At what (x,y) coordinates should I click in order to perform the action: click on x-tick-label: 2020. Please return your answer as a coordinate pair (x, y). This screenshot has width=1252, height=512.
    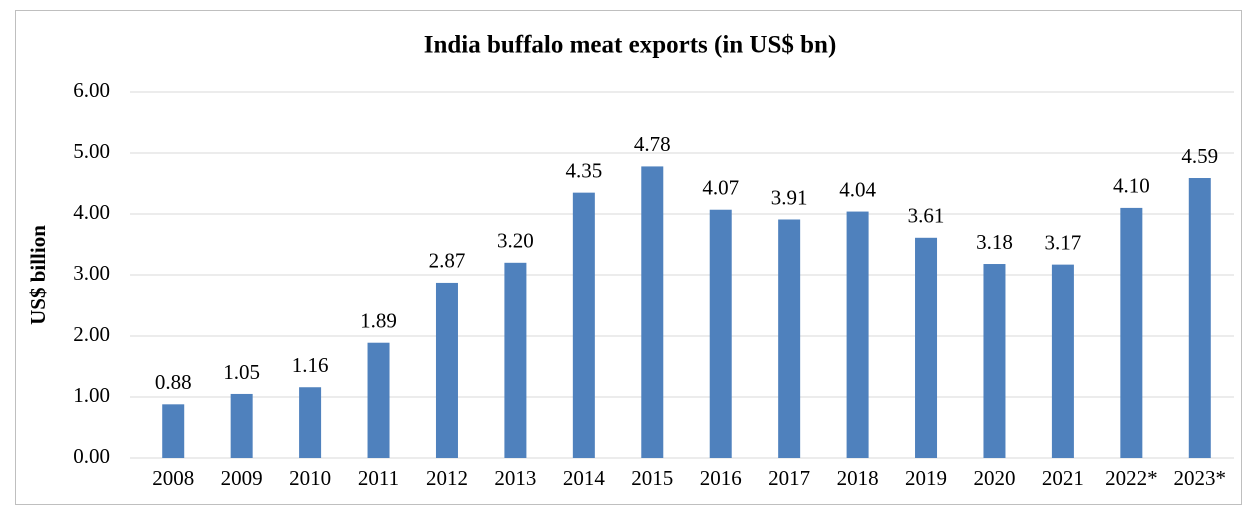
    Looking at the image, I should click on (994, 478).